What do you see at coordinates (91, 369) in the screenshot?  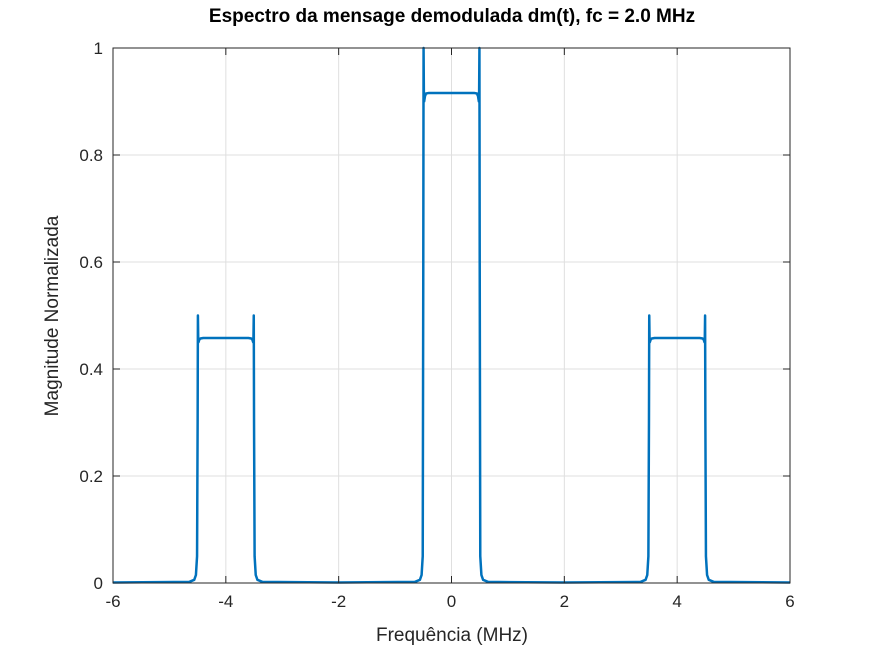 I see `y-tick-label: 0.4` at bounding box center [91, 369].